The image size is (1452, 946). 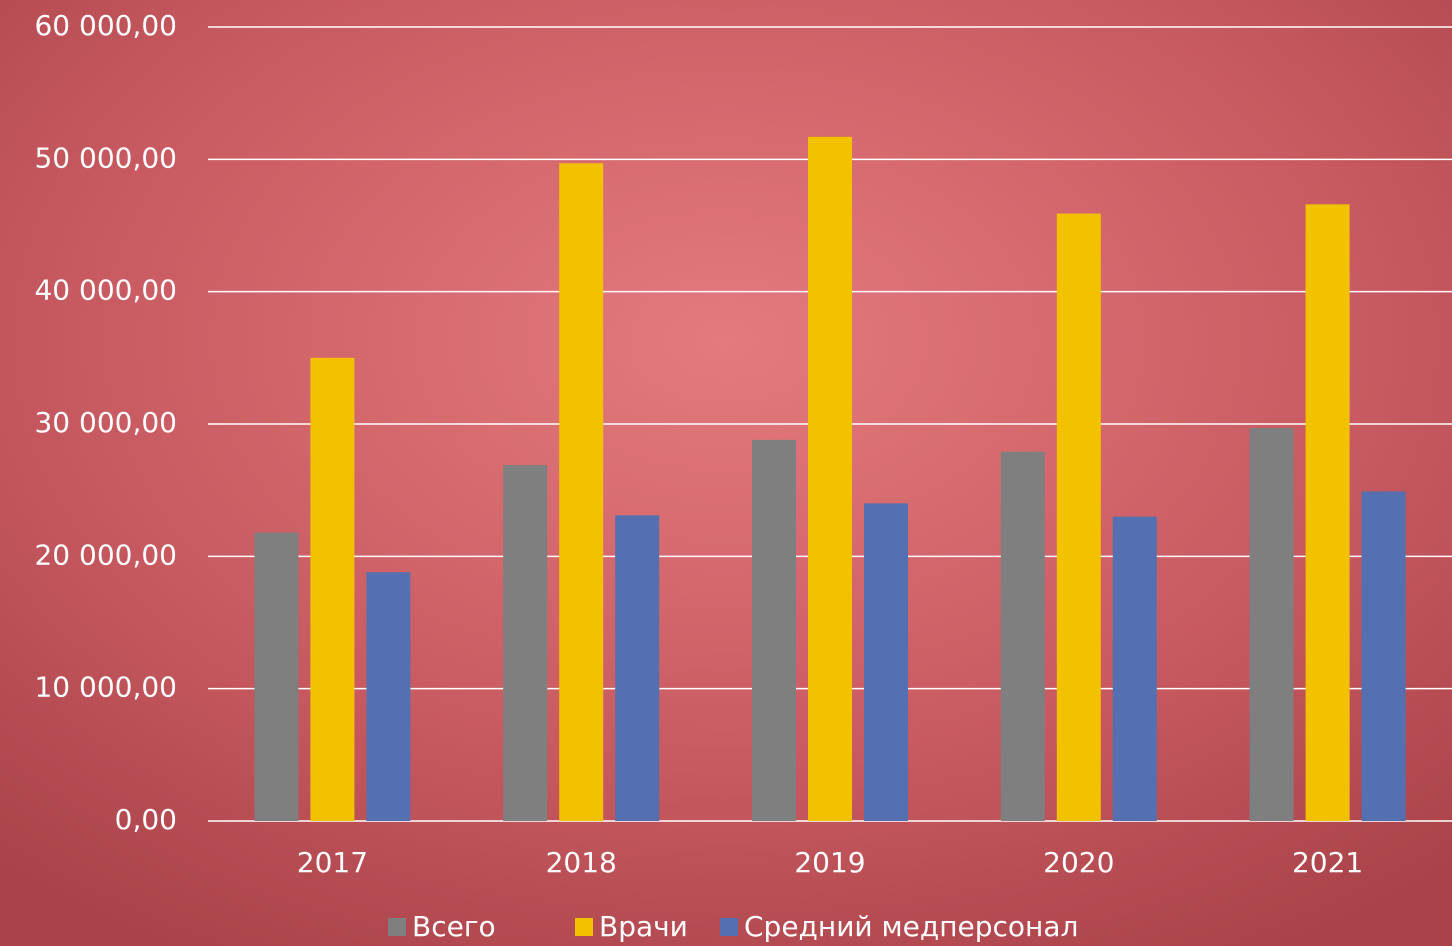 I want to click on x-tick-label: 2020, so click(x=1078, y=862).